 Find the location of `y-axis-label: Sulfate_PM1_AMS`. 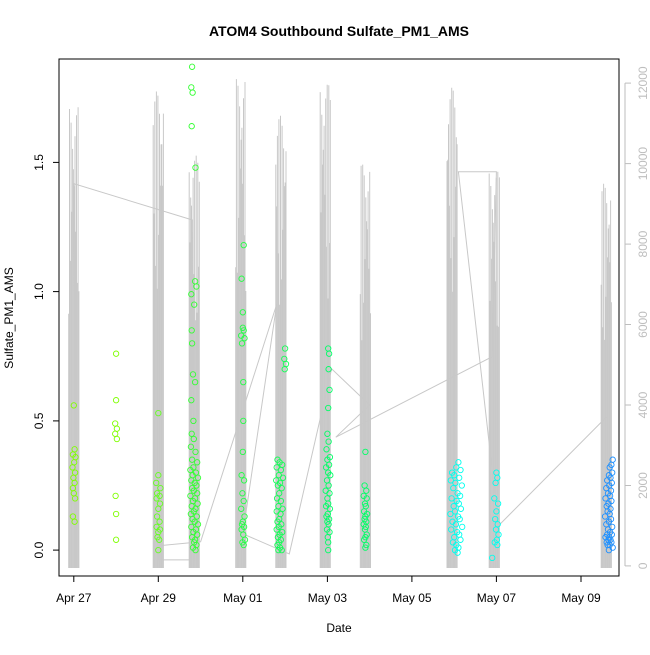

y-axis-label: Sulfate_PM1_AMS is located at coordinates (9, 317).